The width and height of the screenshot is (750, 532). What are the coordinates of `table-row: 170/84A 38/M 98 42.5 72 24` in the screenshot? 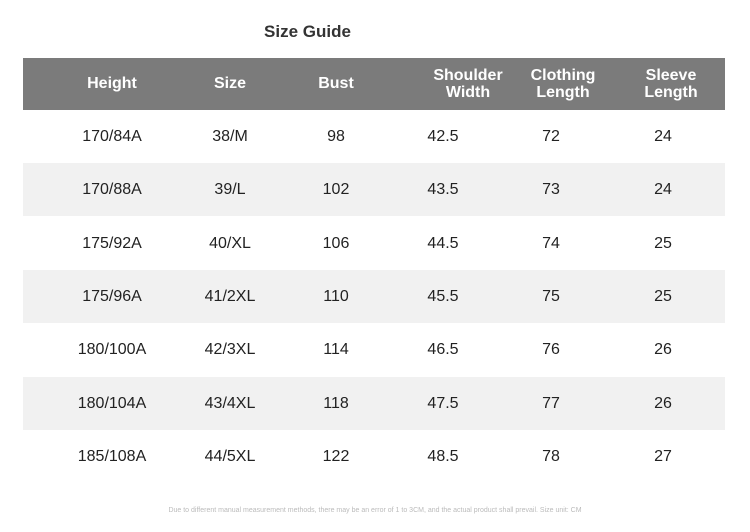 It's located at (374, 136).